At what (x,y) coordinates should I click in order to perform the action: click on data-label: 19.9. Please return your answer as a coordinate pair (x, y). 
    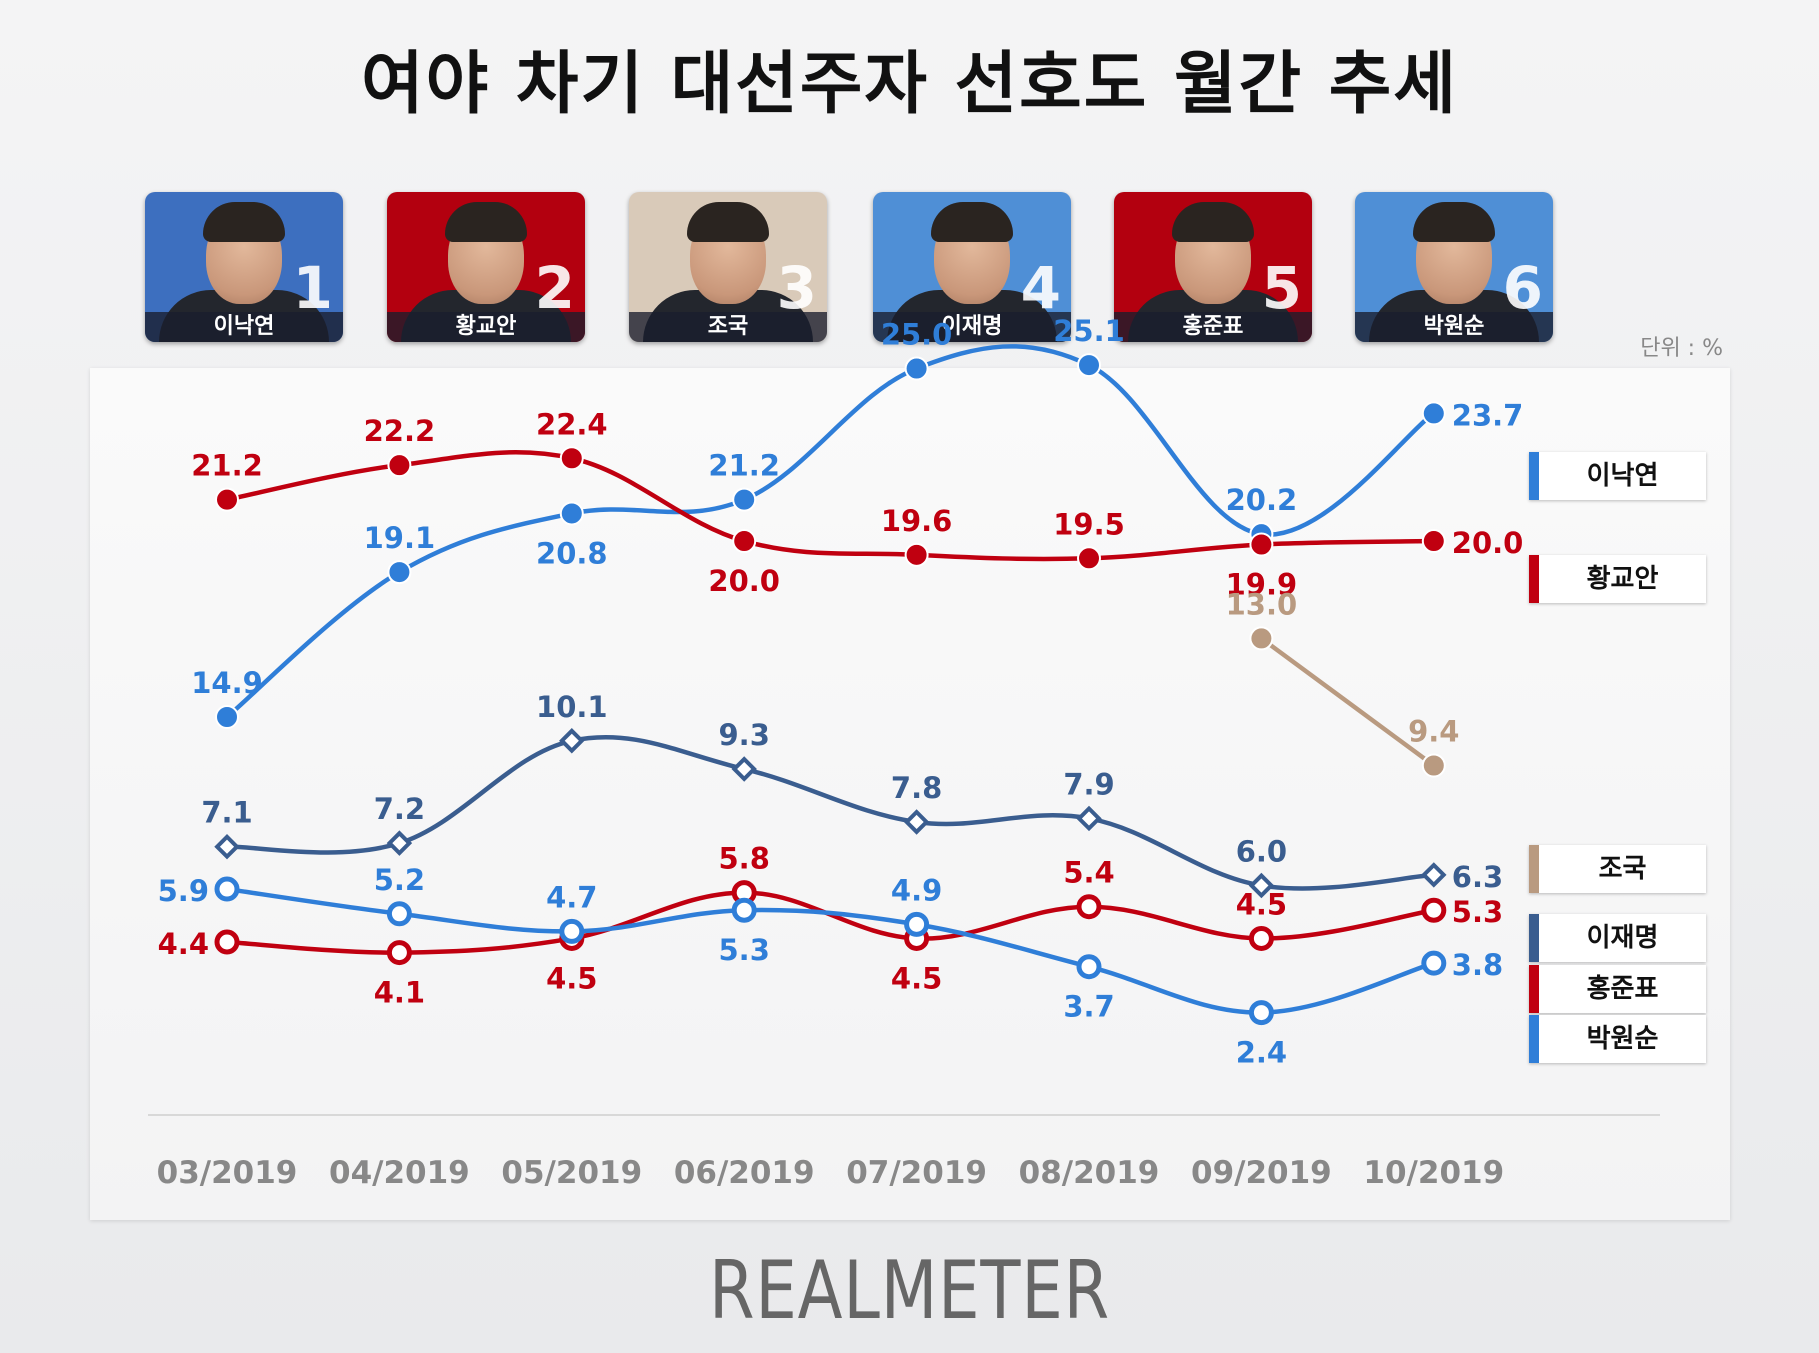
    Looking at the image, I should click on (1262, 585).